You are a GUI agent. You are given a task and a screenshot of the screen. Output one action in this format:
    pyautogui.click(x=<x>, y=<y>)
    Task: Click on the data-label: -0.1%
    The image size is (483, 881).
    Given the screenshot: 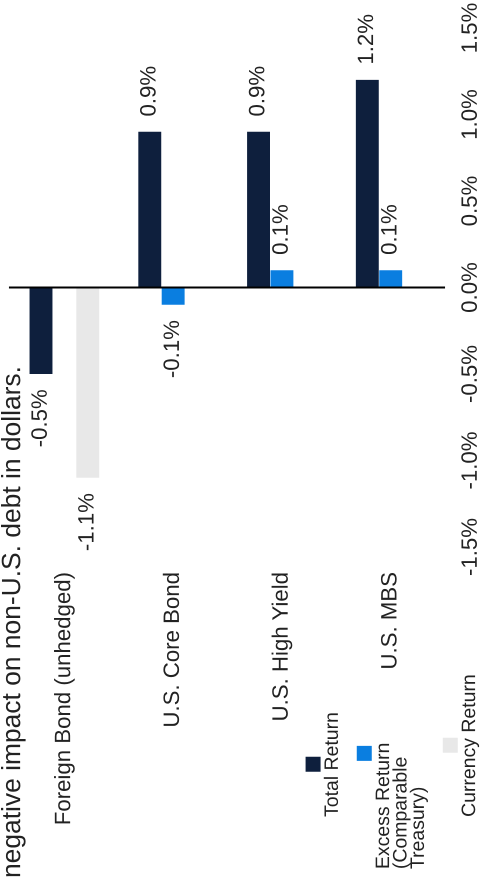 What is the action you would take?
    pyautogui.click(x=171, y=349)
    